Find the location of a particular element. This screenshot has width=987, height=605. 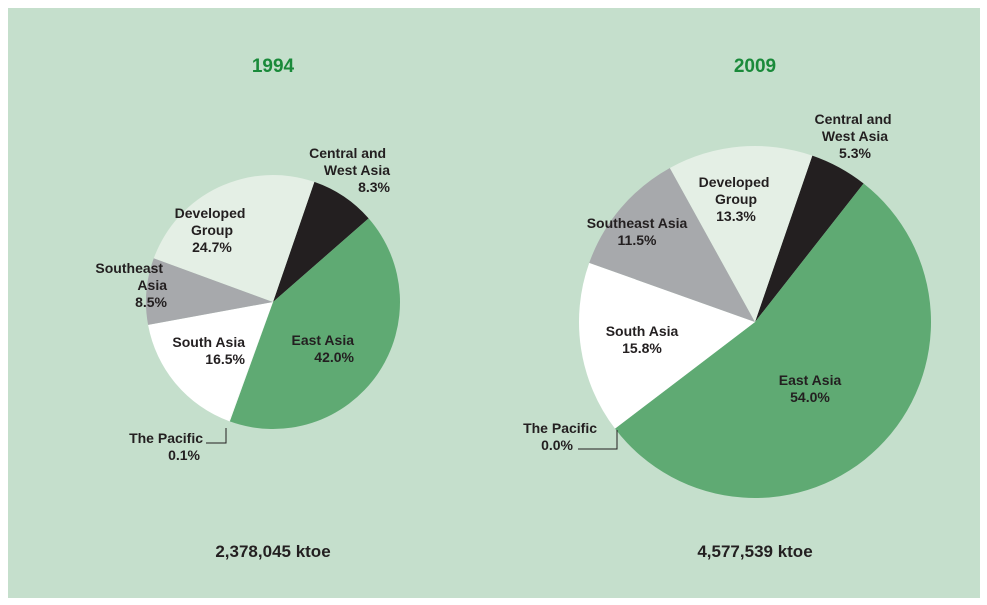

slice-value-label: 24.7% is located at coordinates (212, 247).